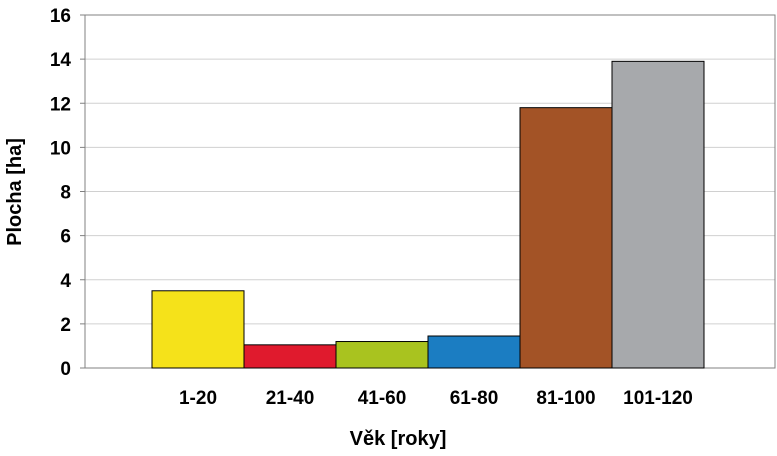 The image size is (777, 456). I want to click on x-tick-label: 41-60, so click(382, 398).